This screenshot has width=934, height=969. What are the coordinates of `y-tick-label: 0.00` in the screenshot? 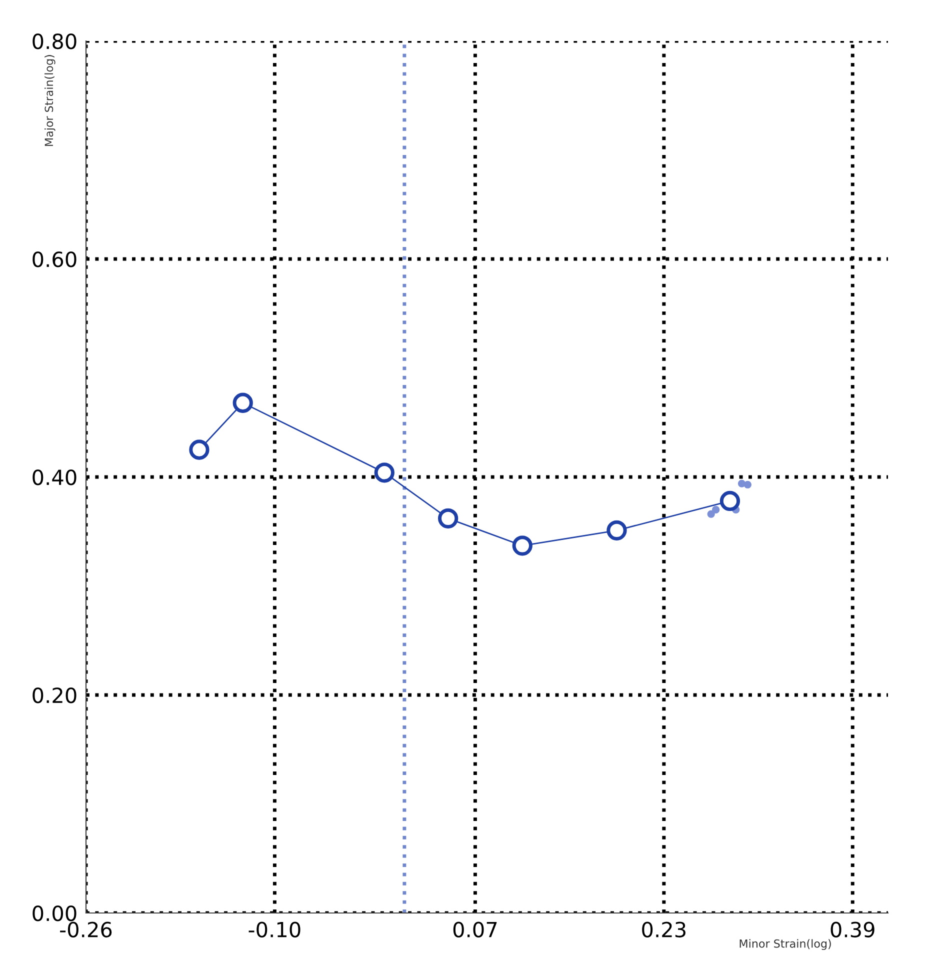 It's located at (54, 913).